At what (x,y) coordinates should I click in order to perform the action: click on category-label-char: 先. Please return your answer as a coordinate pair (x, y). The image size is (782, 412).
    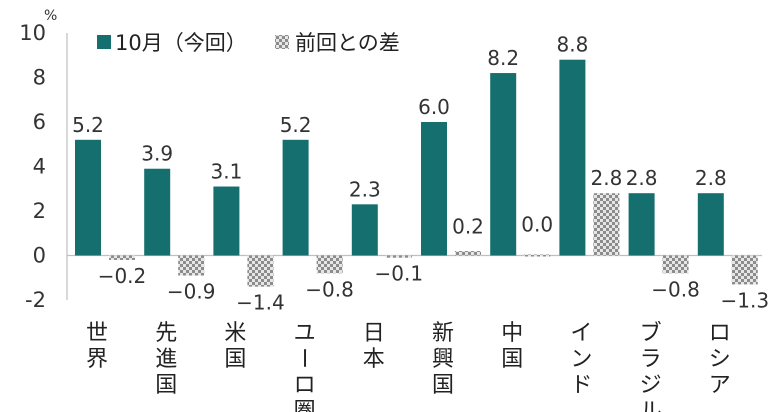
    Looking at the image, I should click on (166, 333).